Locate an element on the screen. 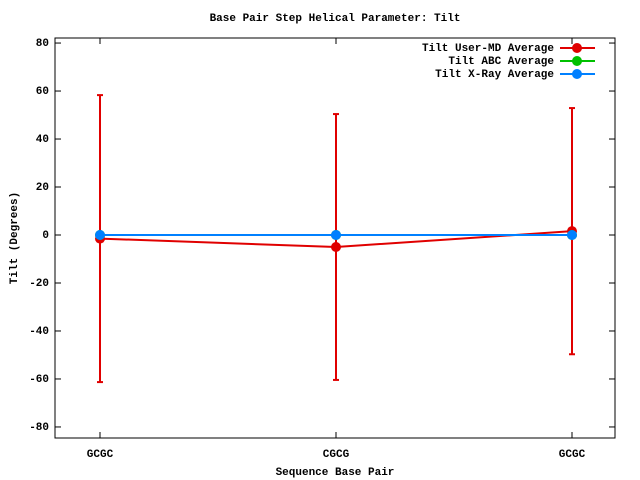 The width and height of the screenshot is (640, 480). x-axis-label: Sequence Base Pair is located at coordinates (335, 473).